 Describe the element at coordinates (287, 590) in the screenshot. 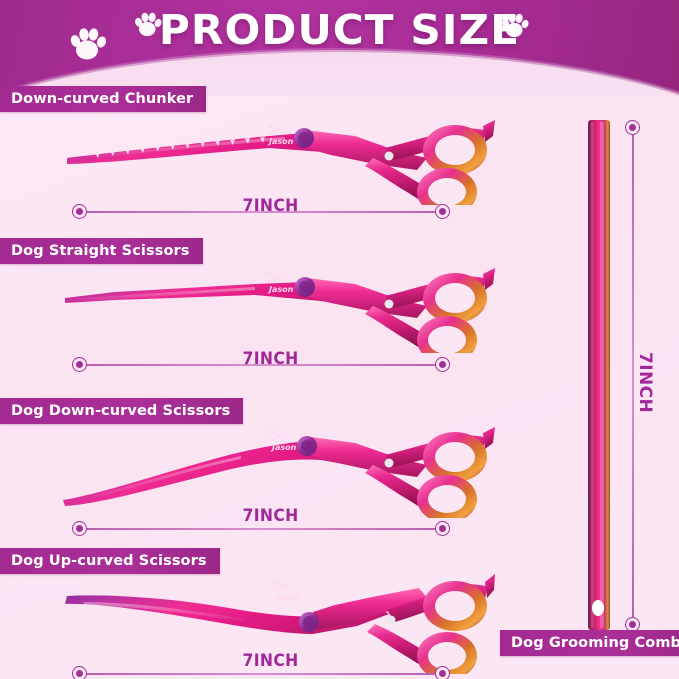

I see `brand-logo-3: Jason` at that location.